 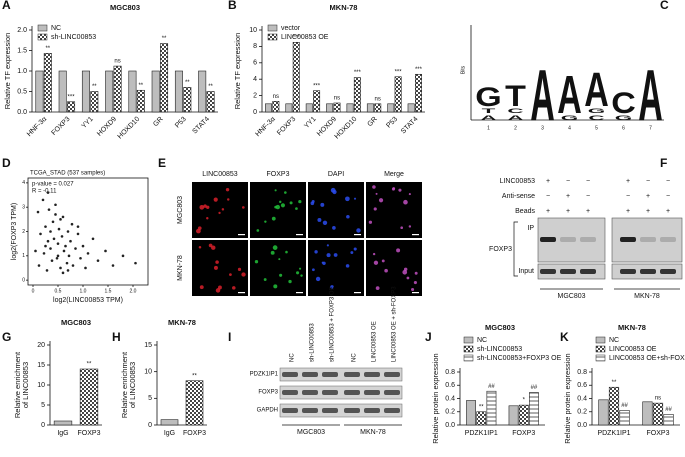 I want to click on x-tick-label: 1, so click(x=488, y=128).